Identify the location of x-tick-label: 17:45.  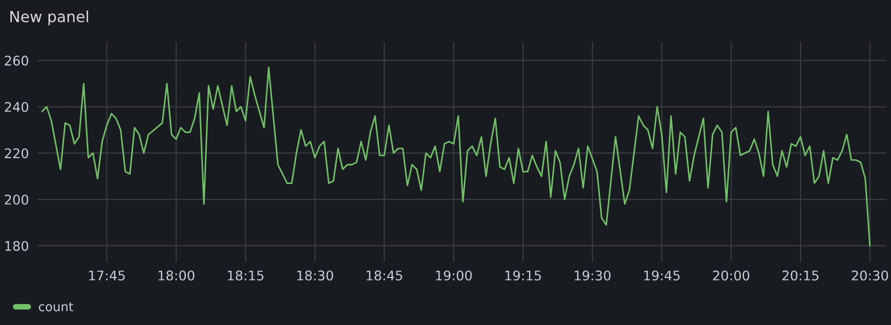
(107, 275).